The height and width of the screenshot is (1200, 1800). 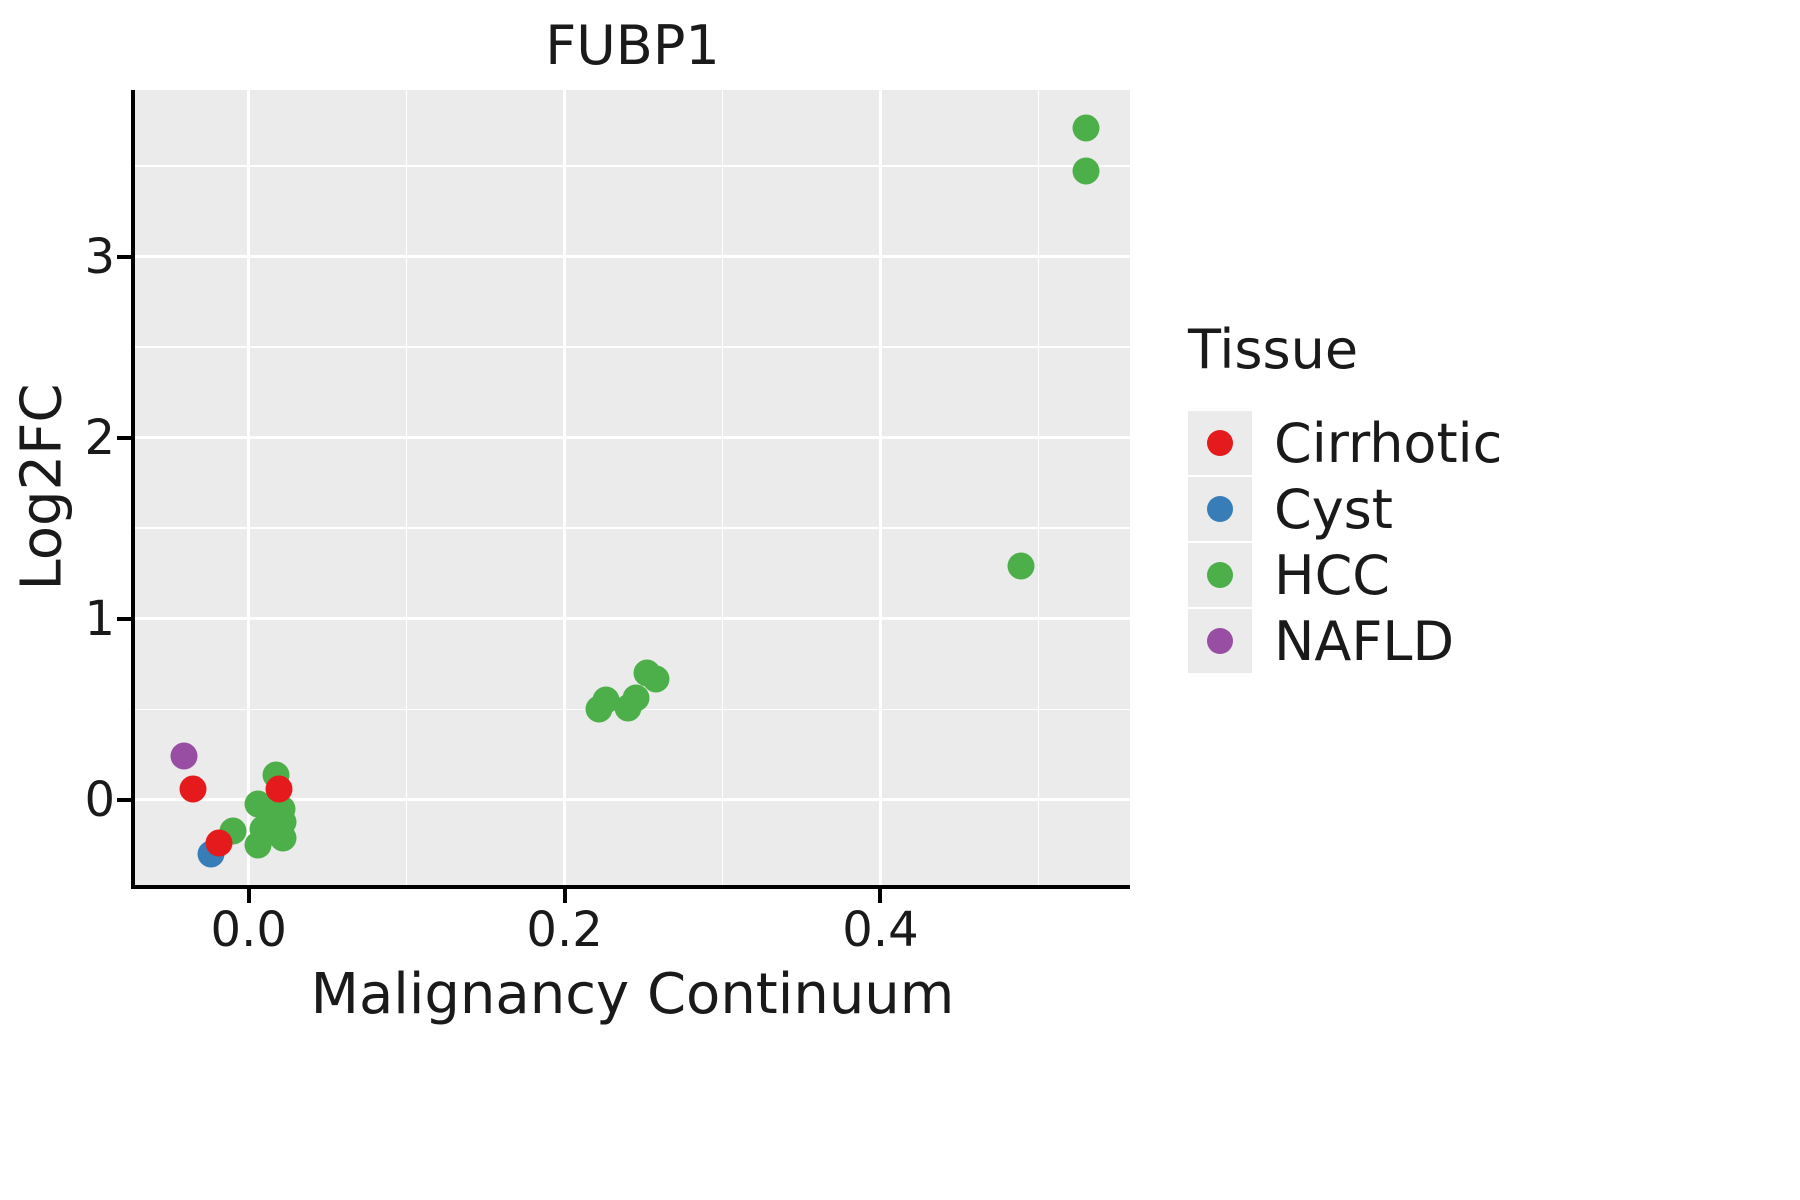 What do you see at coordinates (1388, 443) in the screenshot?
I see `legend-label: Cirrhotic` at bounding box center [1388, 443].